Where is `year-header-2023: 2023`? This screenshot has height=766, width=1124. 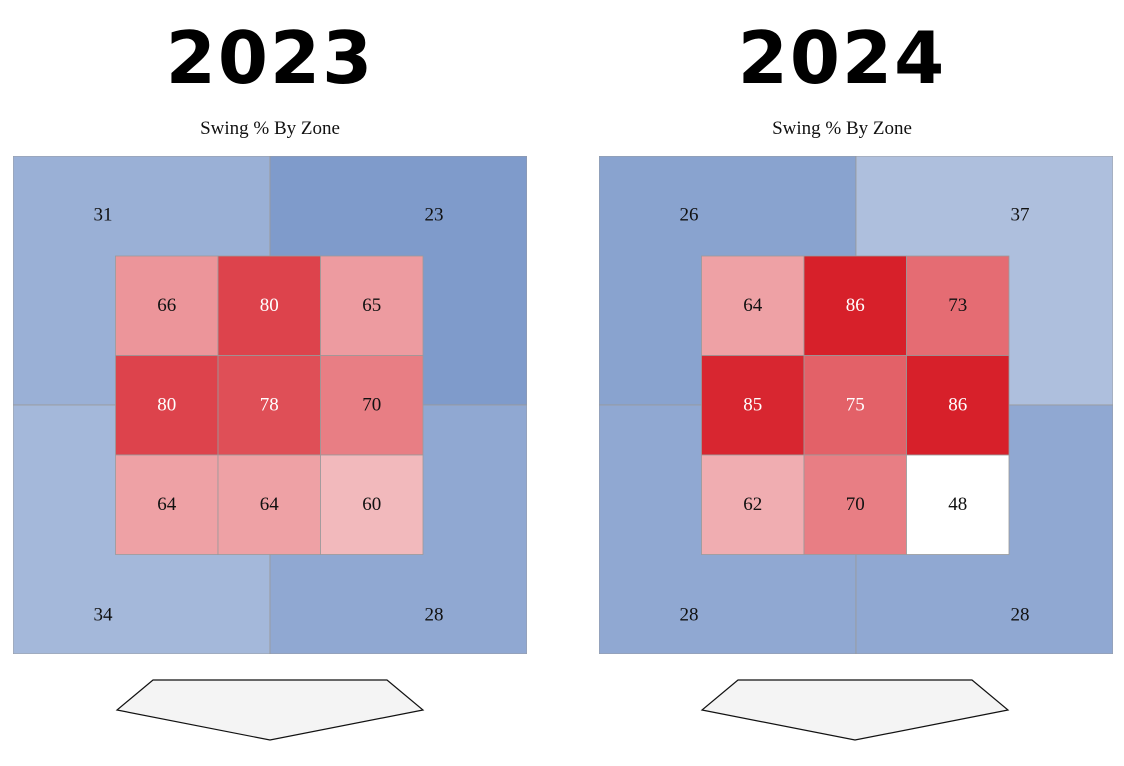 year-header-2023: 2023 is located at coordinates (270, 58).